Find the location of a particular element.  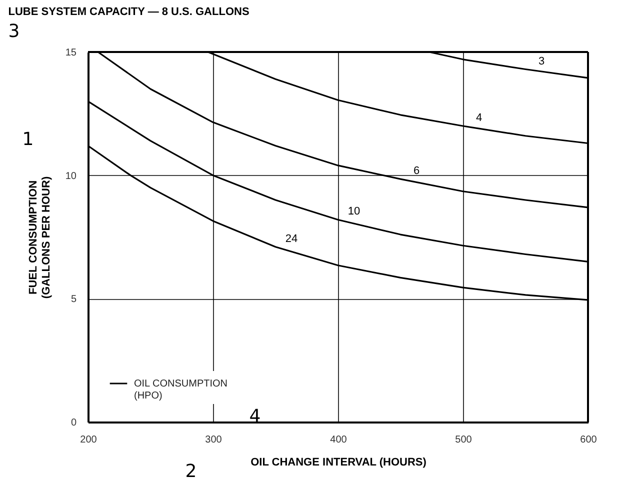

y-tick-label: 5 is located at coordinates (73, 300).